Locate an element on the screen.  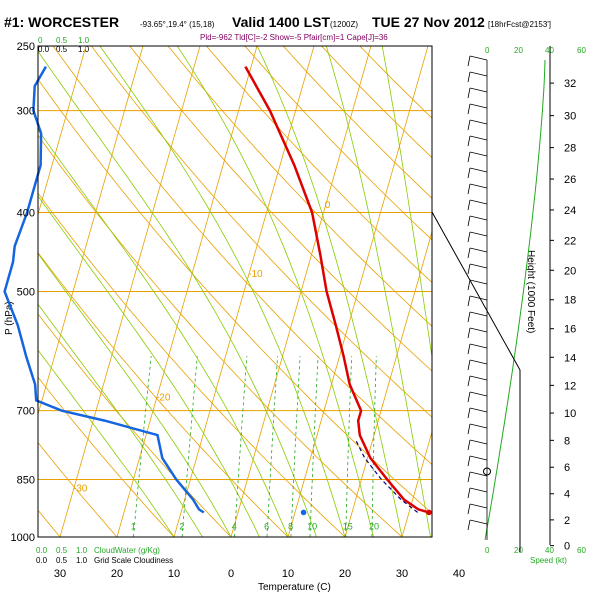
wind-speed-curve is located at coordinates (515, 300).